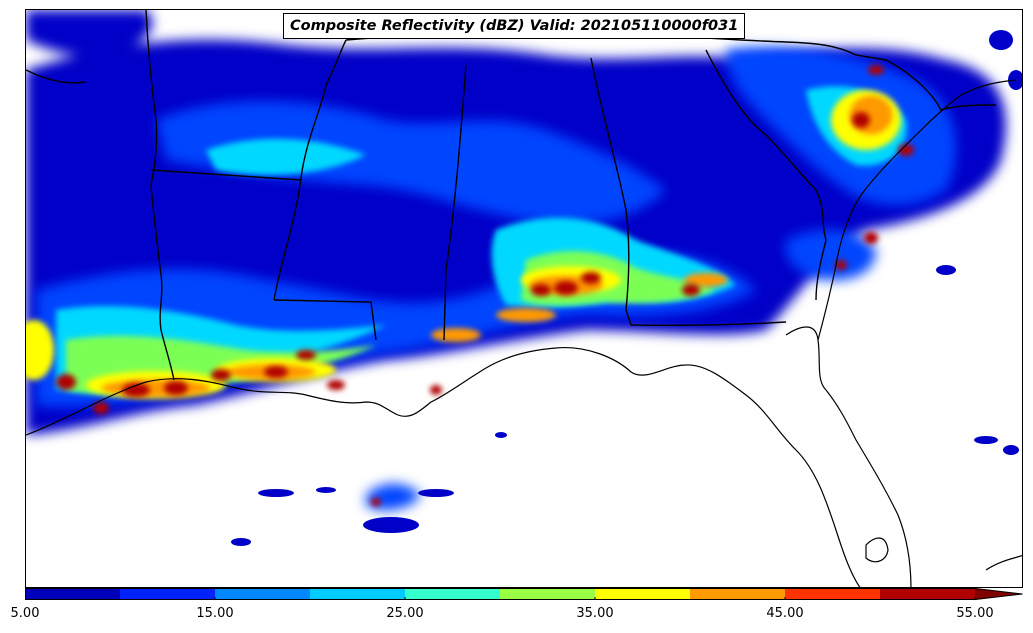 The width and height of the screenshot is (1033, 633). Describe the element at coordinates (215, 613) in the screenshot. I see `colorbar-tick-label: 15.00` at that location.